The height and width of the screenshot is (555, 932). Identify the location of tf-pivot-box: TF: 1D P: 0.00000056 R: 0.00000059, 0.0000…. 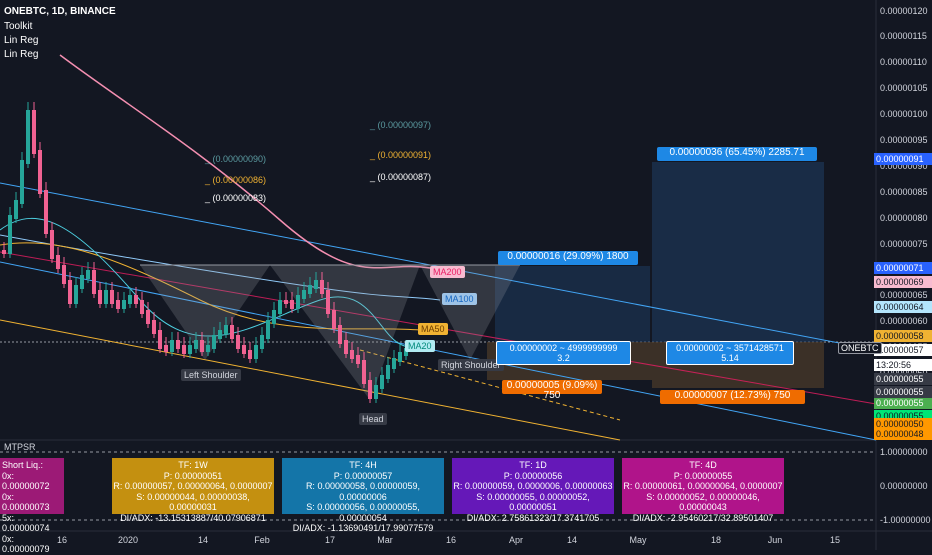
(533, 490).